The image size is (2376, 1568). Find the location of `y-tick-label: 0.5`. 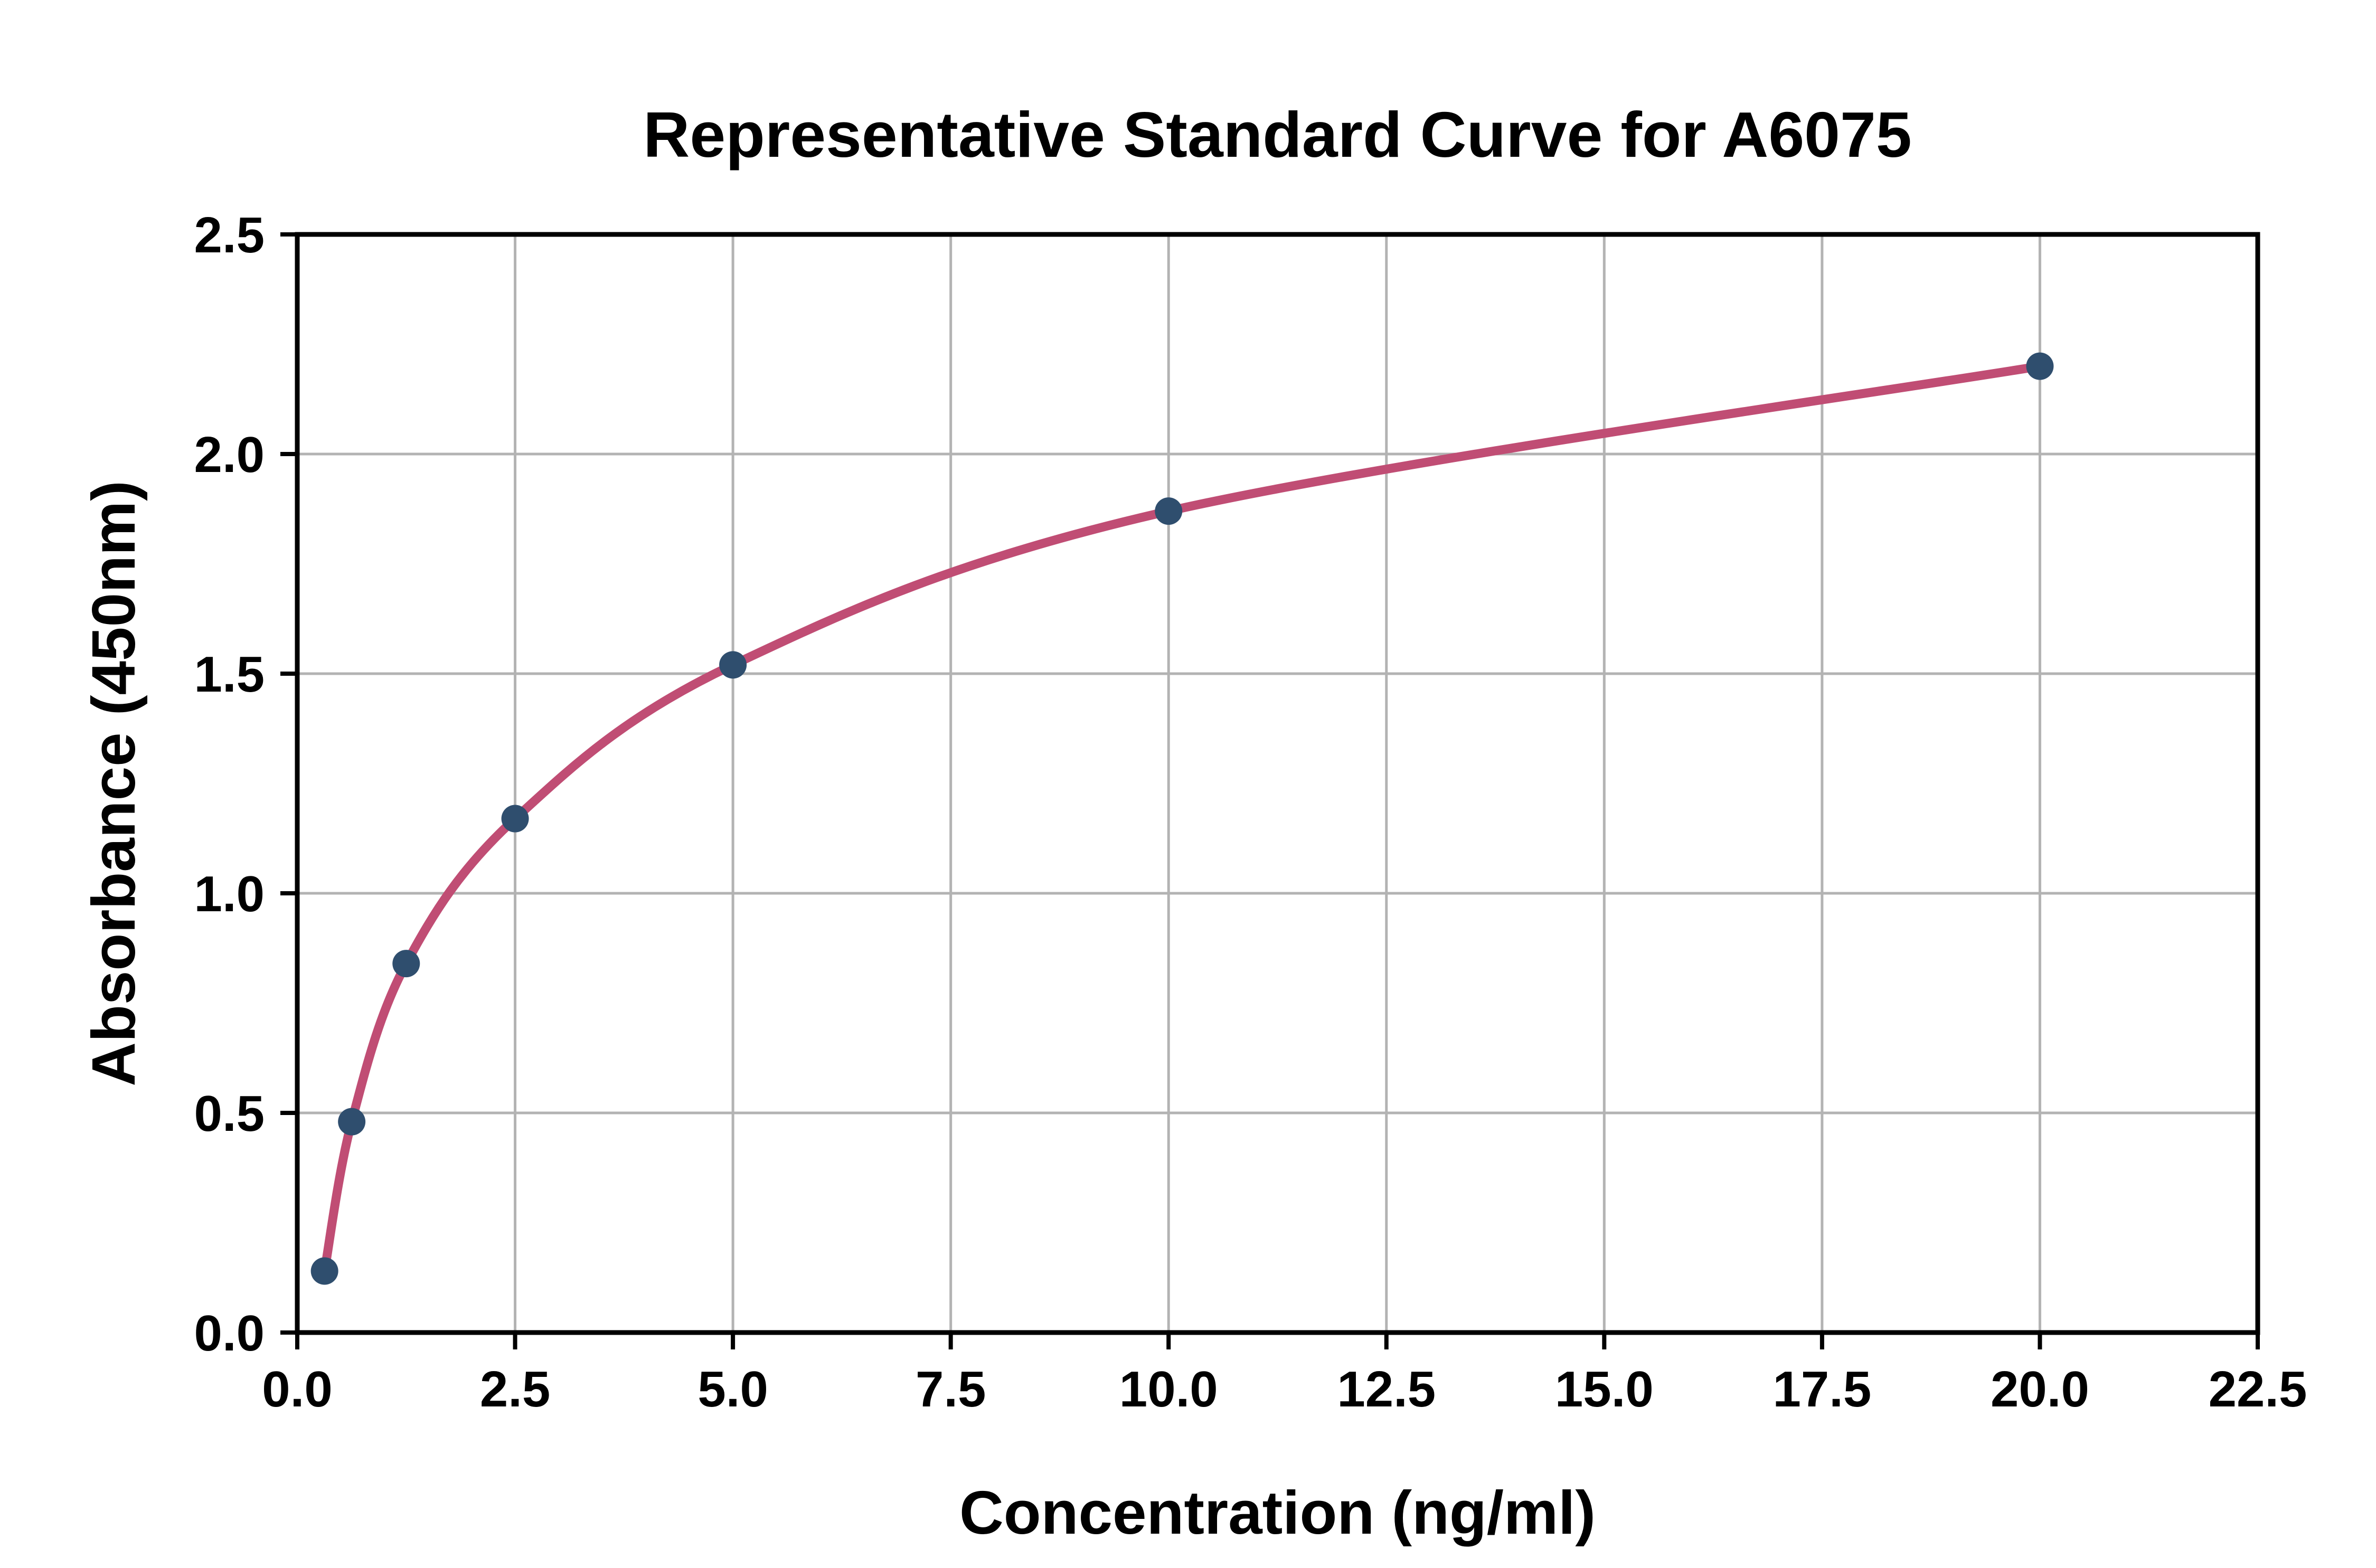

y-tick-label: 0.5 is located at coordinates (230, 1114).